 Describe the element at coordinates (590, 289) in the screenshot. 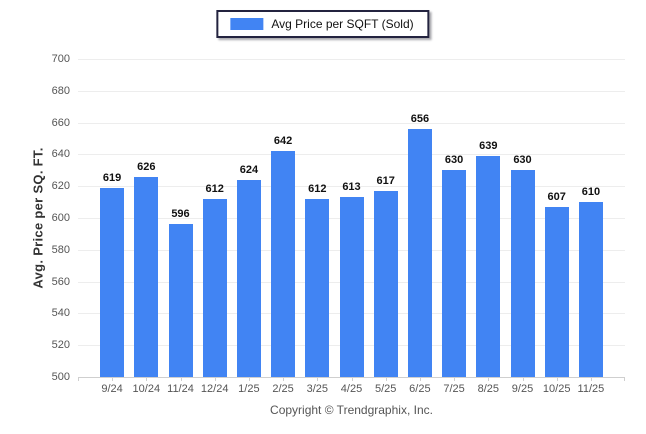

I see `bar-11/25` at that location.